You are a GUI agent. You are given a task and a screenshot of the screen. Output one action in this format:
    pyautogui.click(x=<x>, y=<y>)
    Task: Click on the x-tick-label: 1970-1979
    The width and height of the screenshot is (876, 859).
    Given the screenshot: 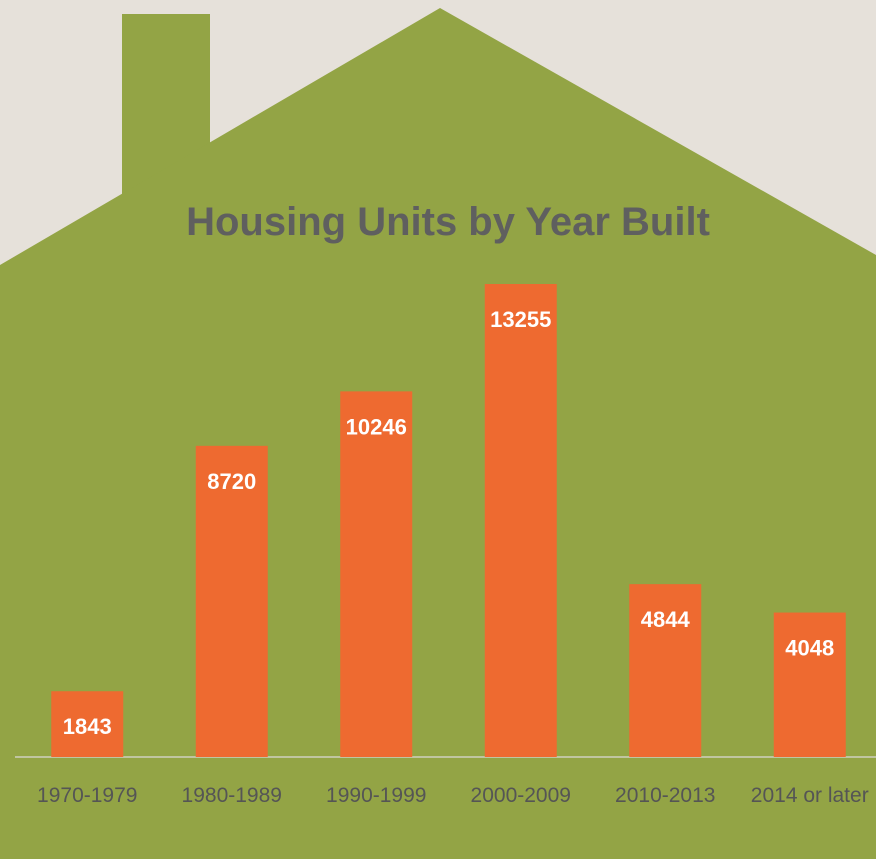 What is the action you would take?
    pyautogui.click(x=87, y=795)
    